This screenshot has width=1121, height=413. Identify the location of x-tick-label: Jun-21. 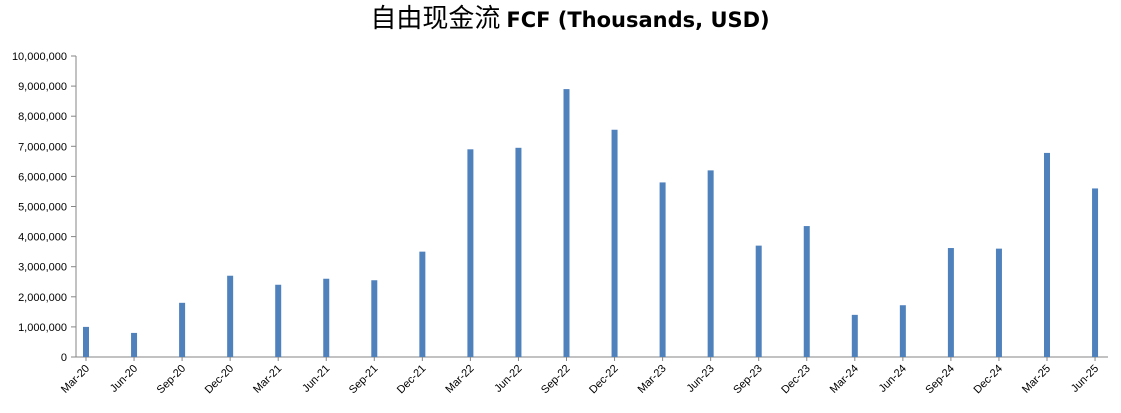
(316, 379).